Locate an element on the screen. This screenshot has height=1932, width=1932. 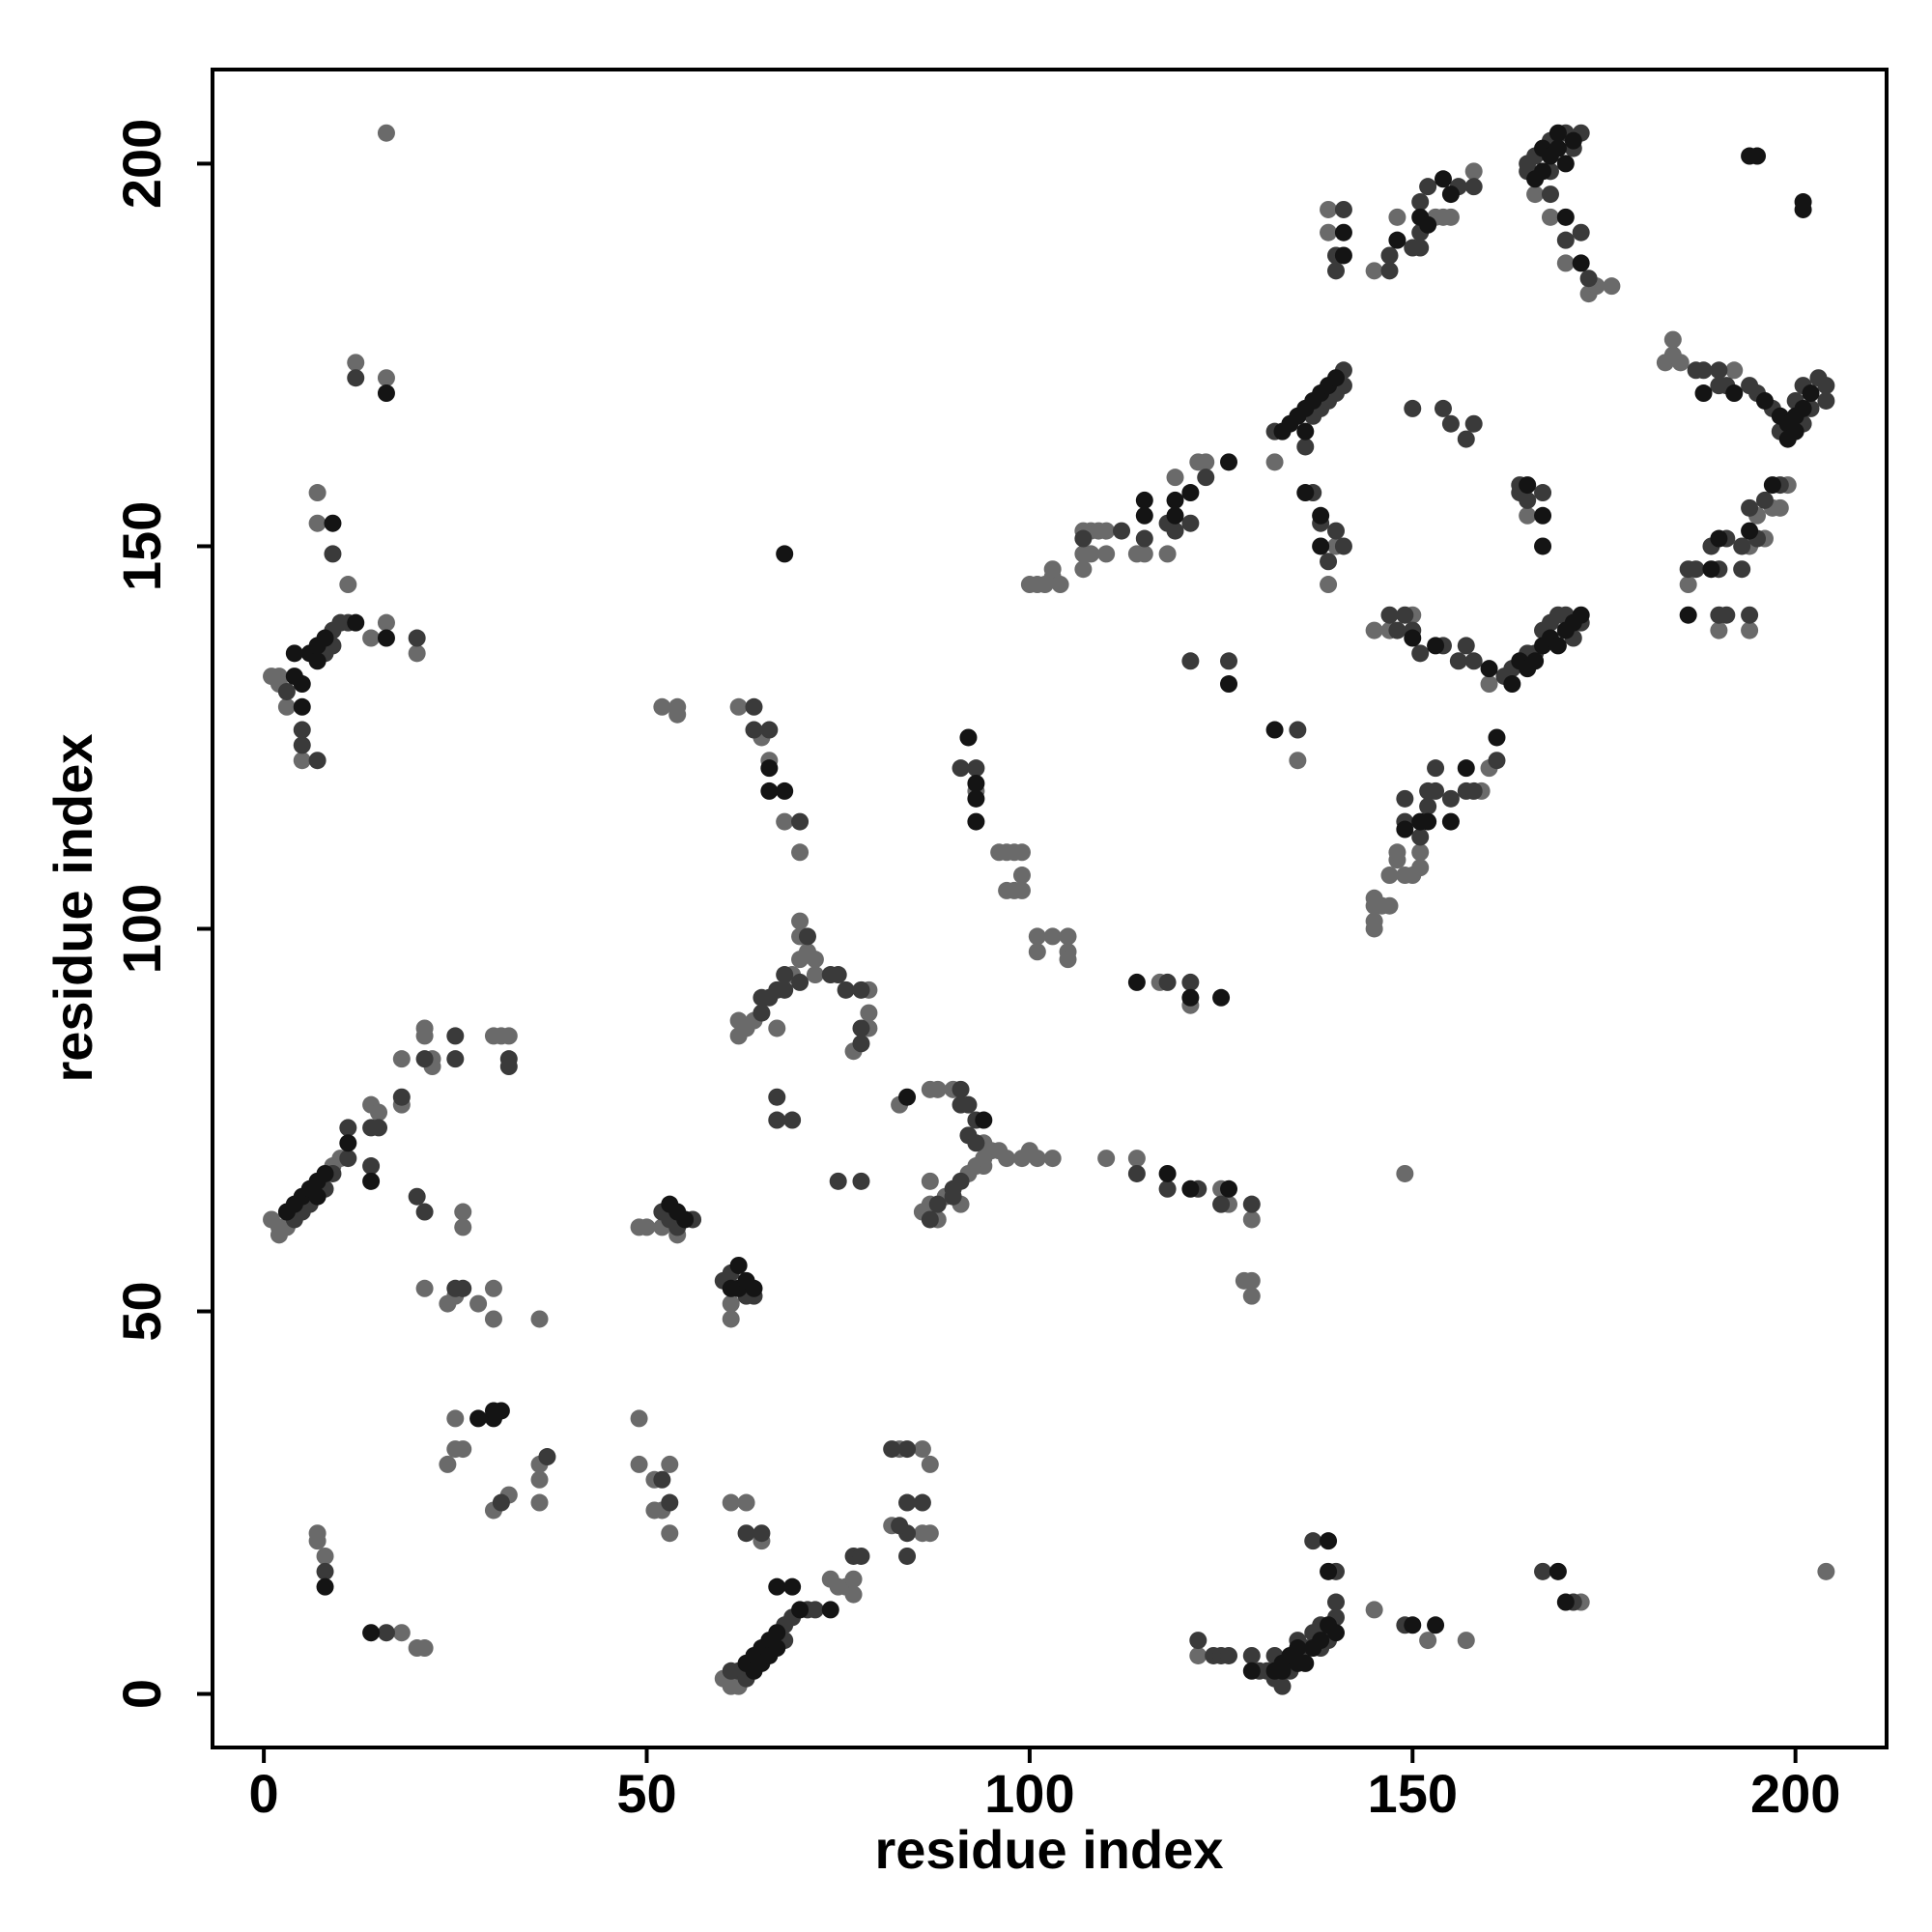
y-tick-label: 0 is located at coordinates (141, 1694).